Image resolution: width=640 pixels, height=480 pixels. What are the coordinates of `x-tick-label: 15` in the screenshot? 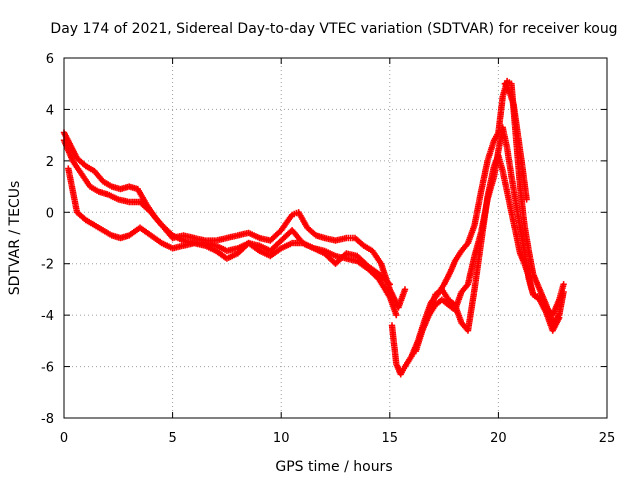 It's located at (390, 438).